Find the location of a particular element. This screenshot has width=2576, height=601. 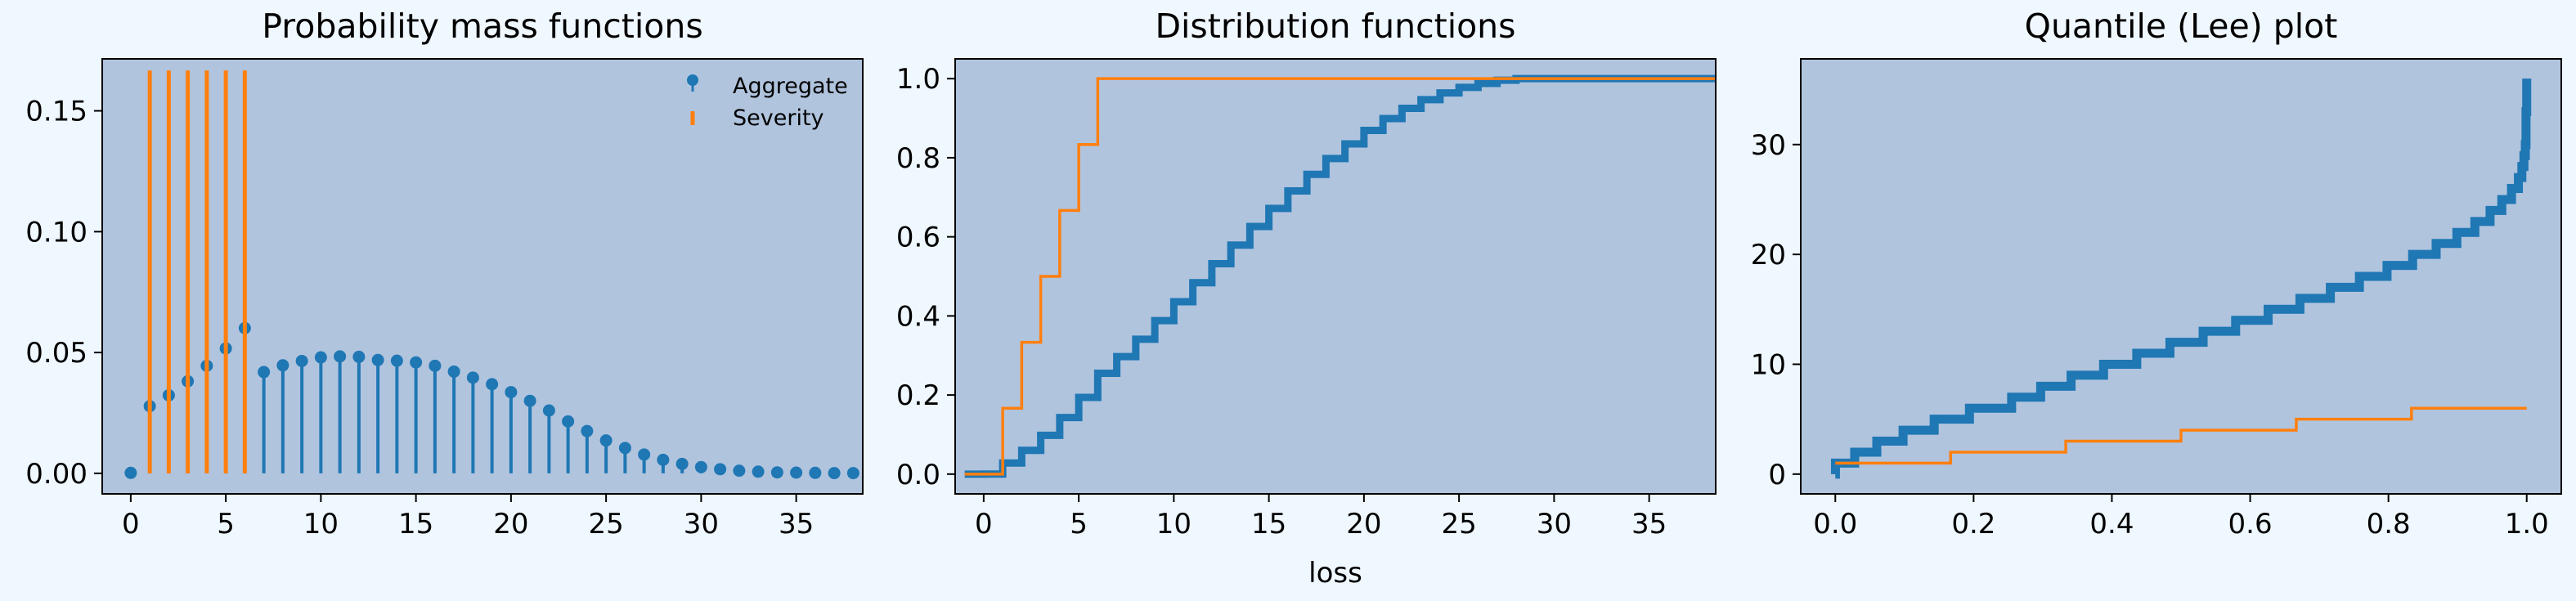

quantile-xtick-label: 0.6 is located at coordinates (2250, 524).